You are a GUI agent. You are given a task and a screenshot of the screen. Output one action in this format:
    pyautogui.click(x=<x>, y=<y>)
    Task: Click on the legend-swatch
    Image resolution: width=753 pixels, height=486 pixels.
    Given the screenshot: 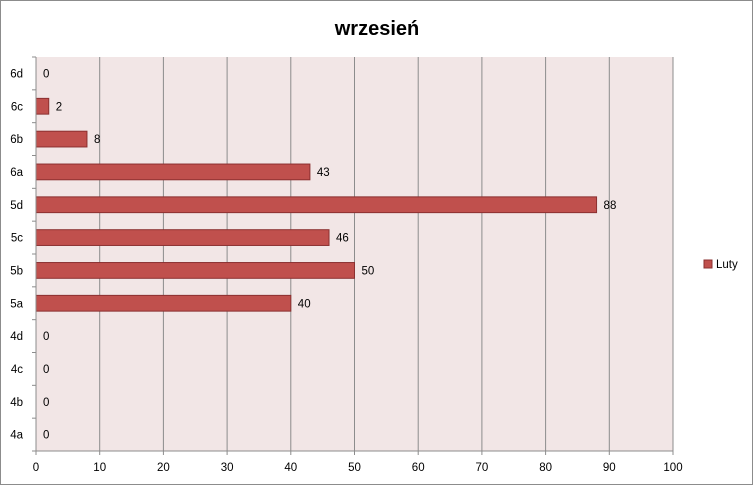 What is the action you would take?
    pyautogui.click(x=708, y=264)
    